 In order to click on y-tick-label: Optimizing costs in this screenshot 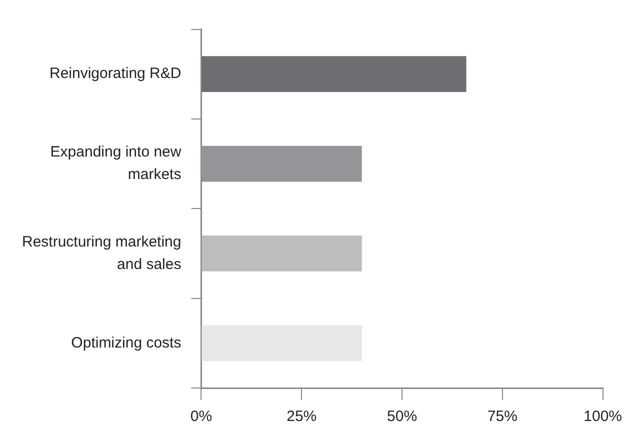, I will do `click(126, 343)`.